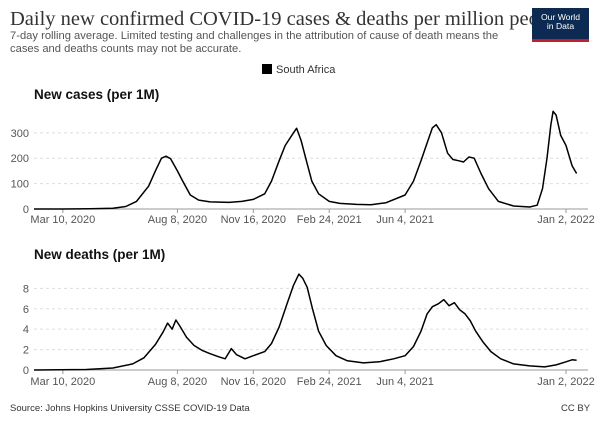 This screenshot has height=423, width=600. I want to click on legend: South Africa, so click(298, 70).